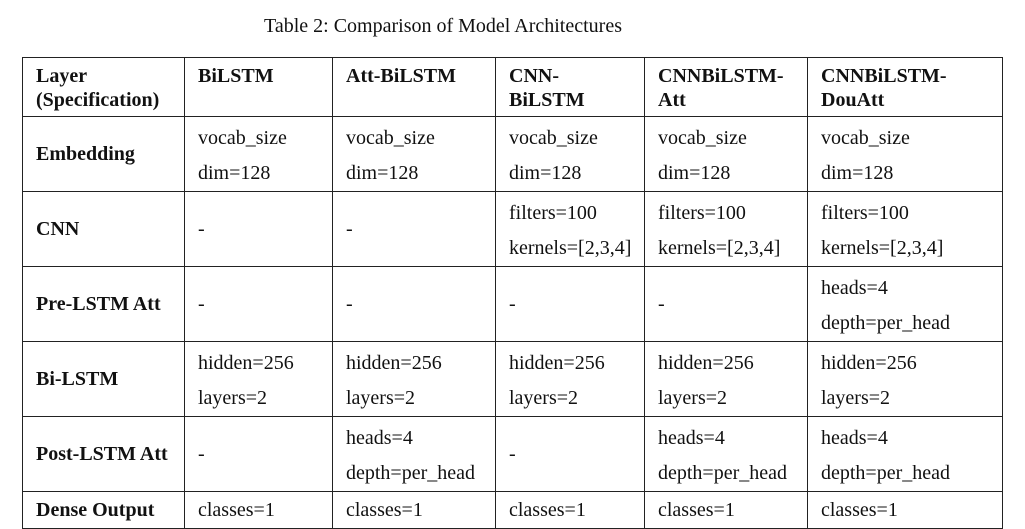 The image size is (1025, 529). I want to click on header-layer: Layer (Specification), so click(103, 87).